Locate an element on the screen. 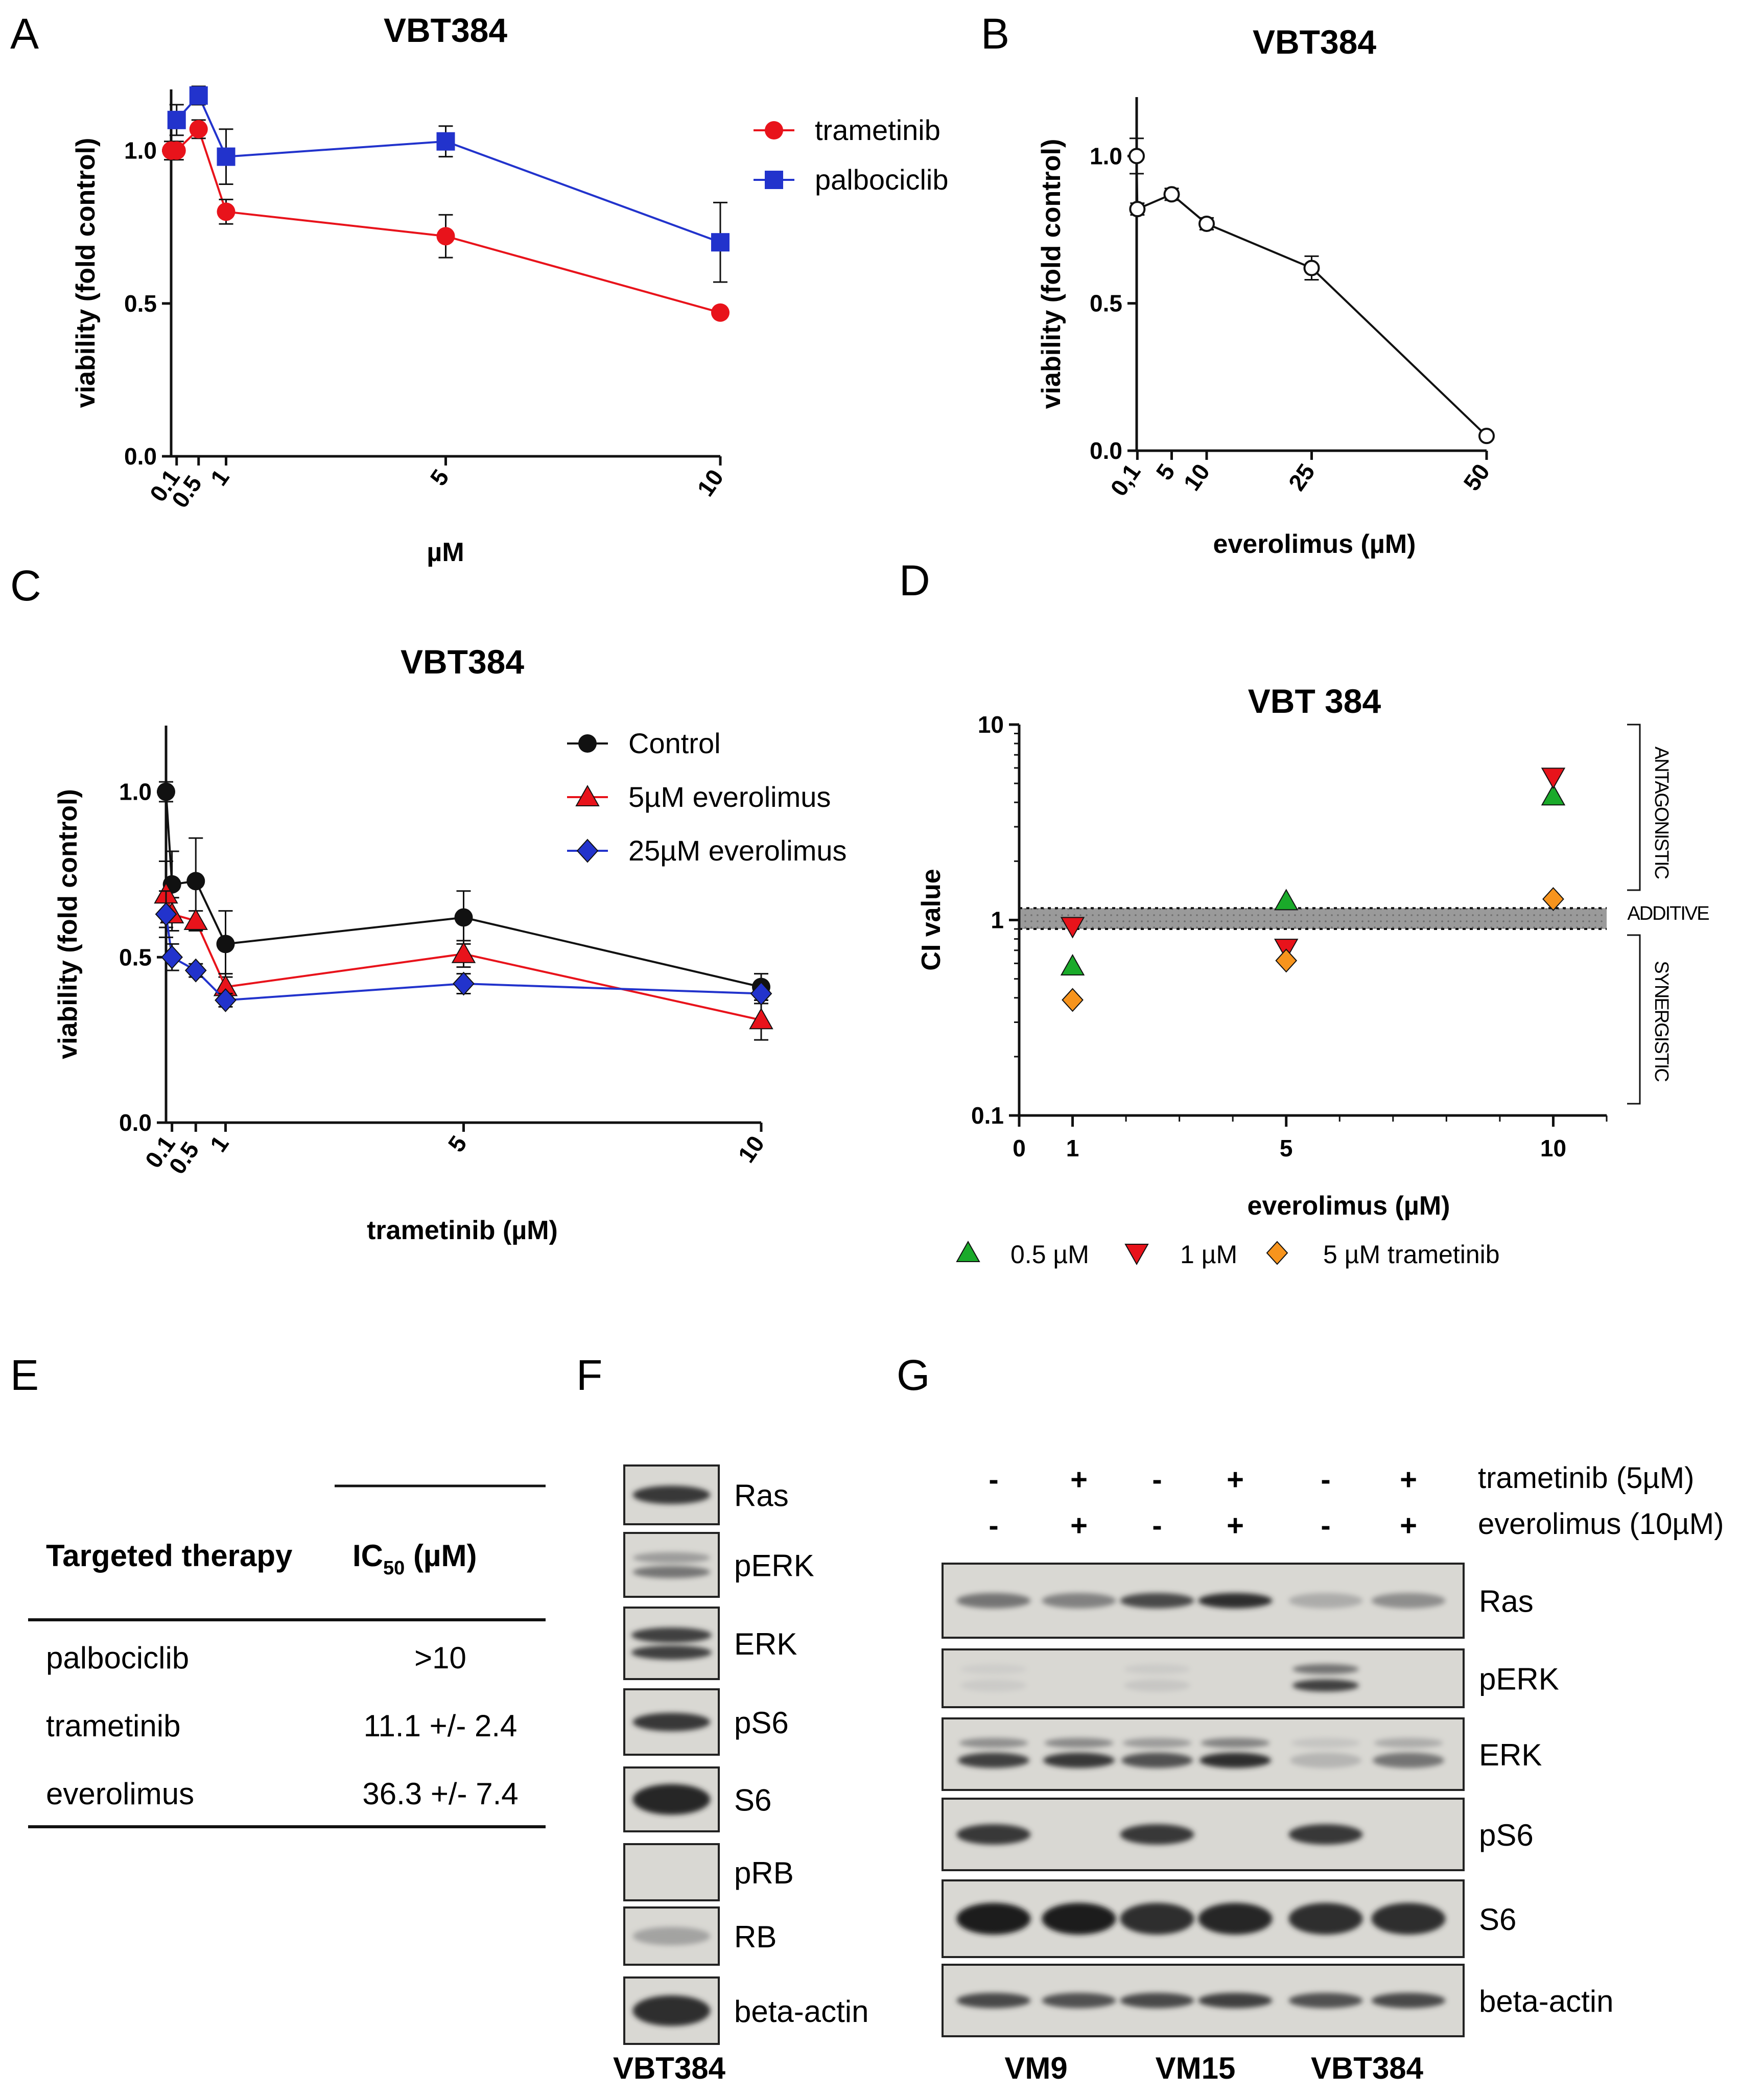  table-row-value: 36.3 +/- 7.4 is located at coordinates (440, 1794).